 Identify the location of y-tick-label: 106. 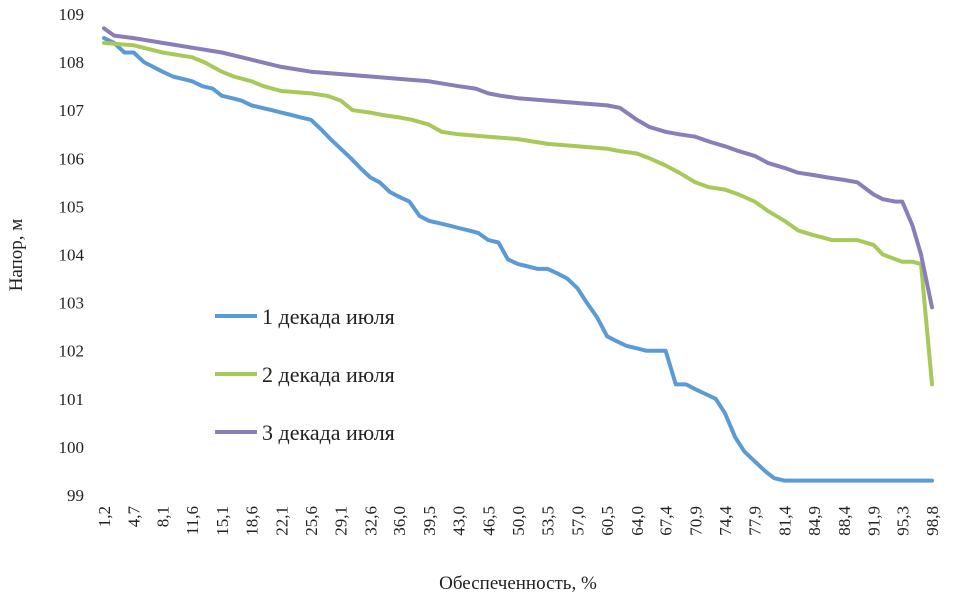
(72, 158).